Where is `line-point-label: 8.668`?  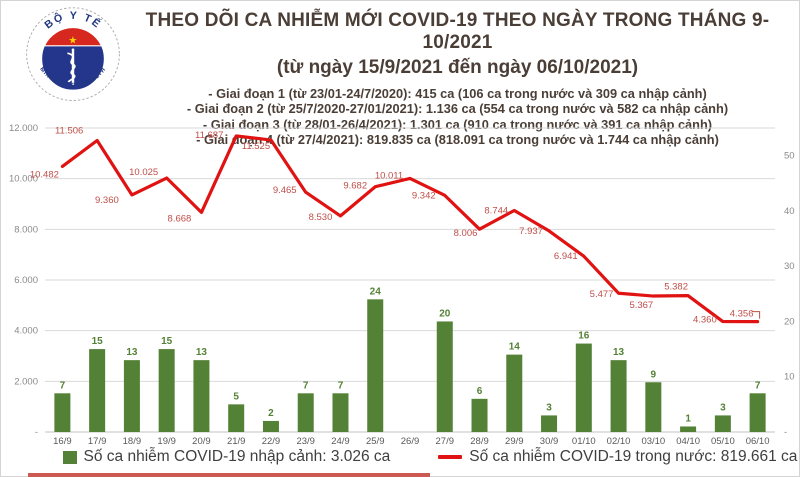 line-point-label: 8.668 is located at coordinates (180, 218).